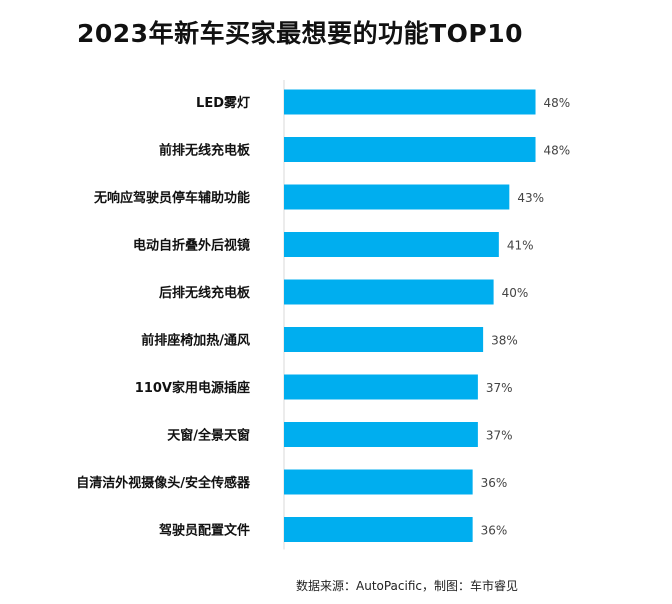 The height and width of the screenshot is (604, 672). What do you see at coordinates (191, 246) in the screenshot?
I see `category-label: 电动自折叠外后视镜` at bounding box center [191, 246].